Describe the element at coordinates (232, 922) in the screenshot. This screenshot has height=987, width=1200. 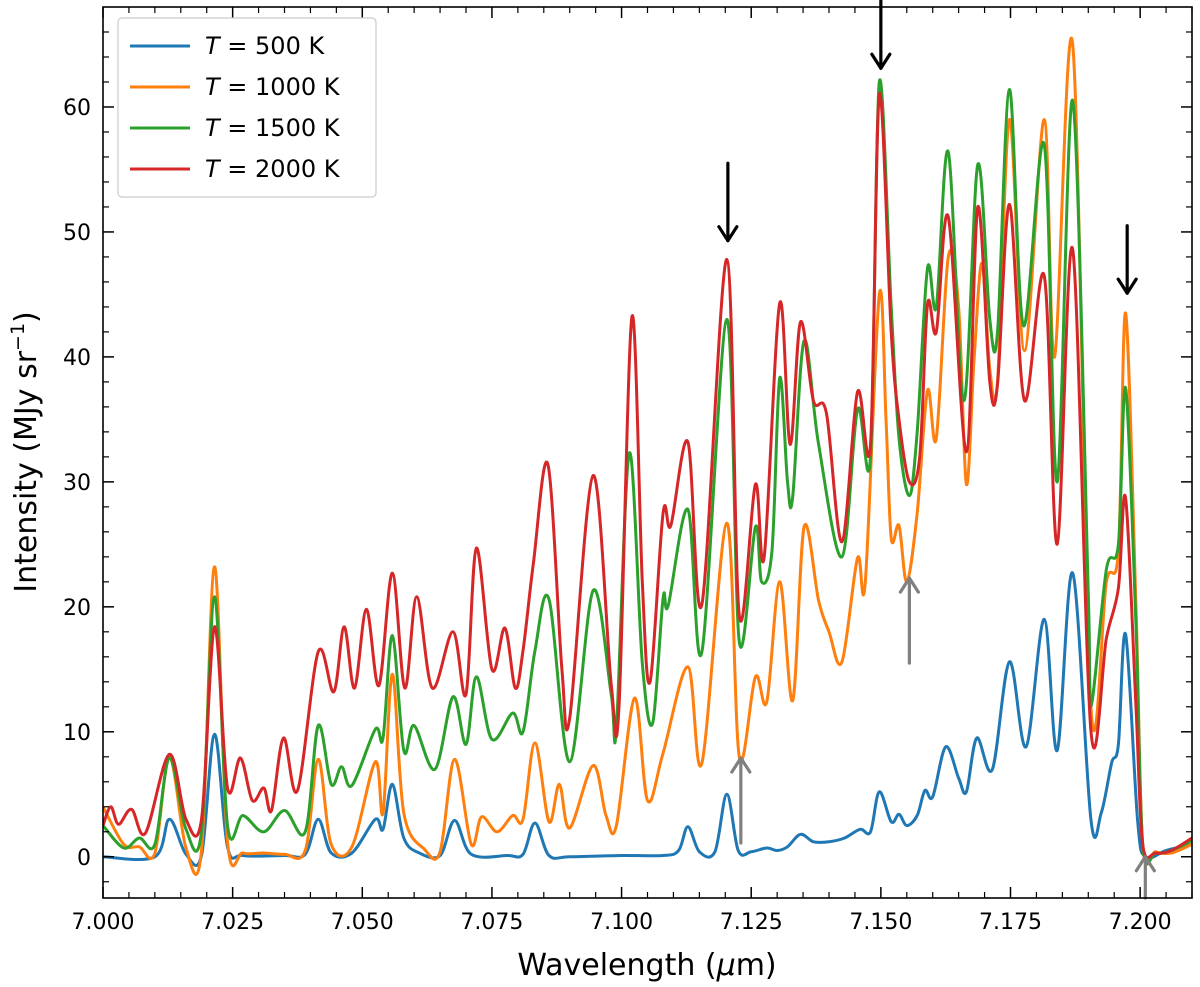
I see `x-tick-label: 7.025` at that location.